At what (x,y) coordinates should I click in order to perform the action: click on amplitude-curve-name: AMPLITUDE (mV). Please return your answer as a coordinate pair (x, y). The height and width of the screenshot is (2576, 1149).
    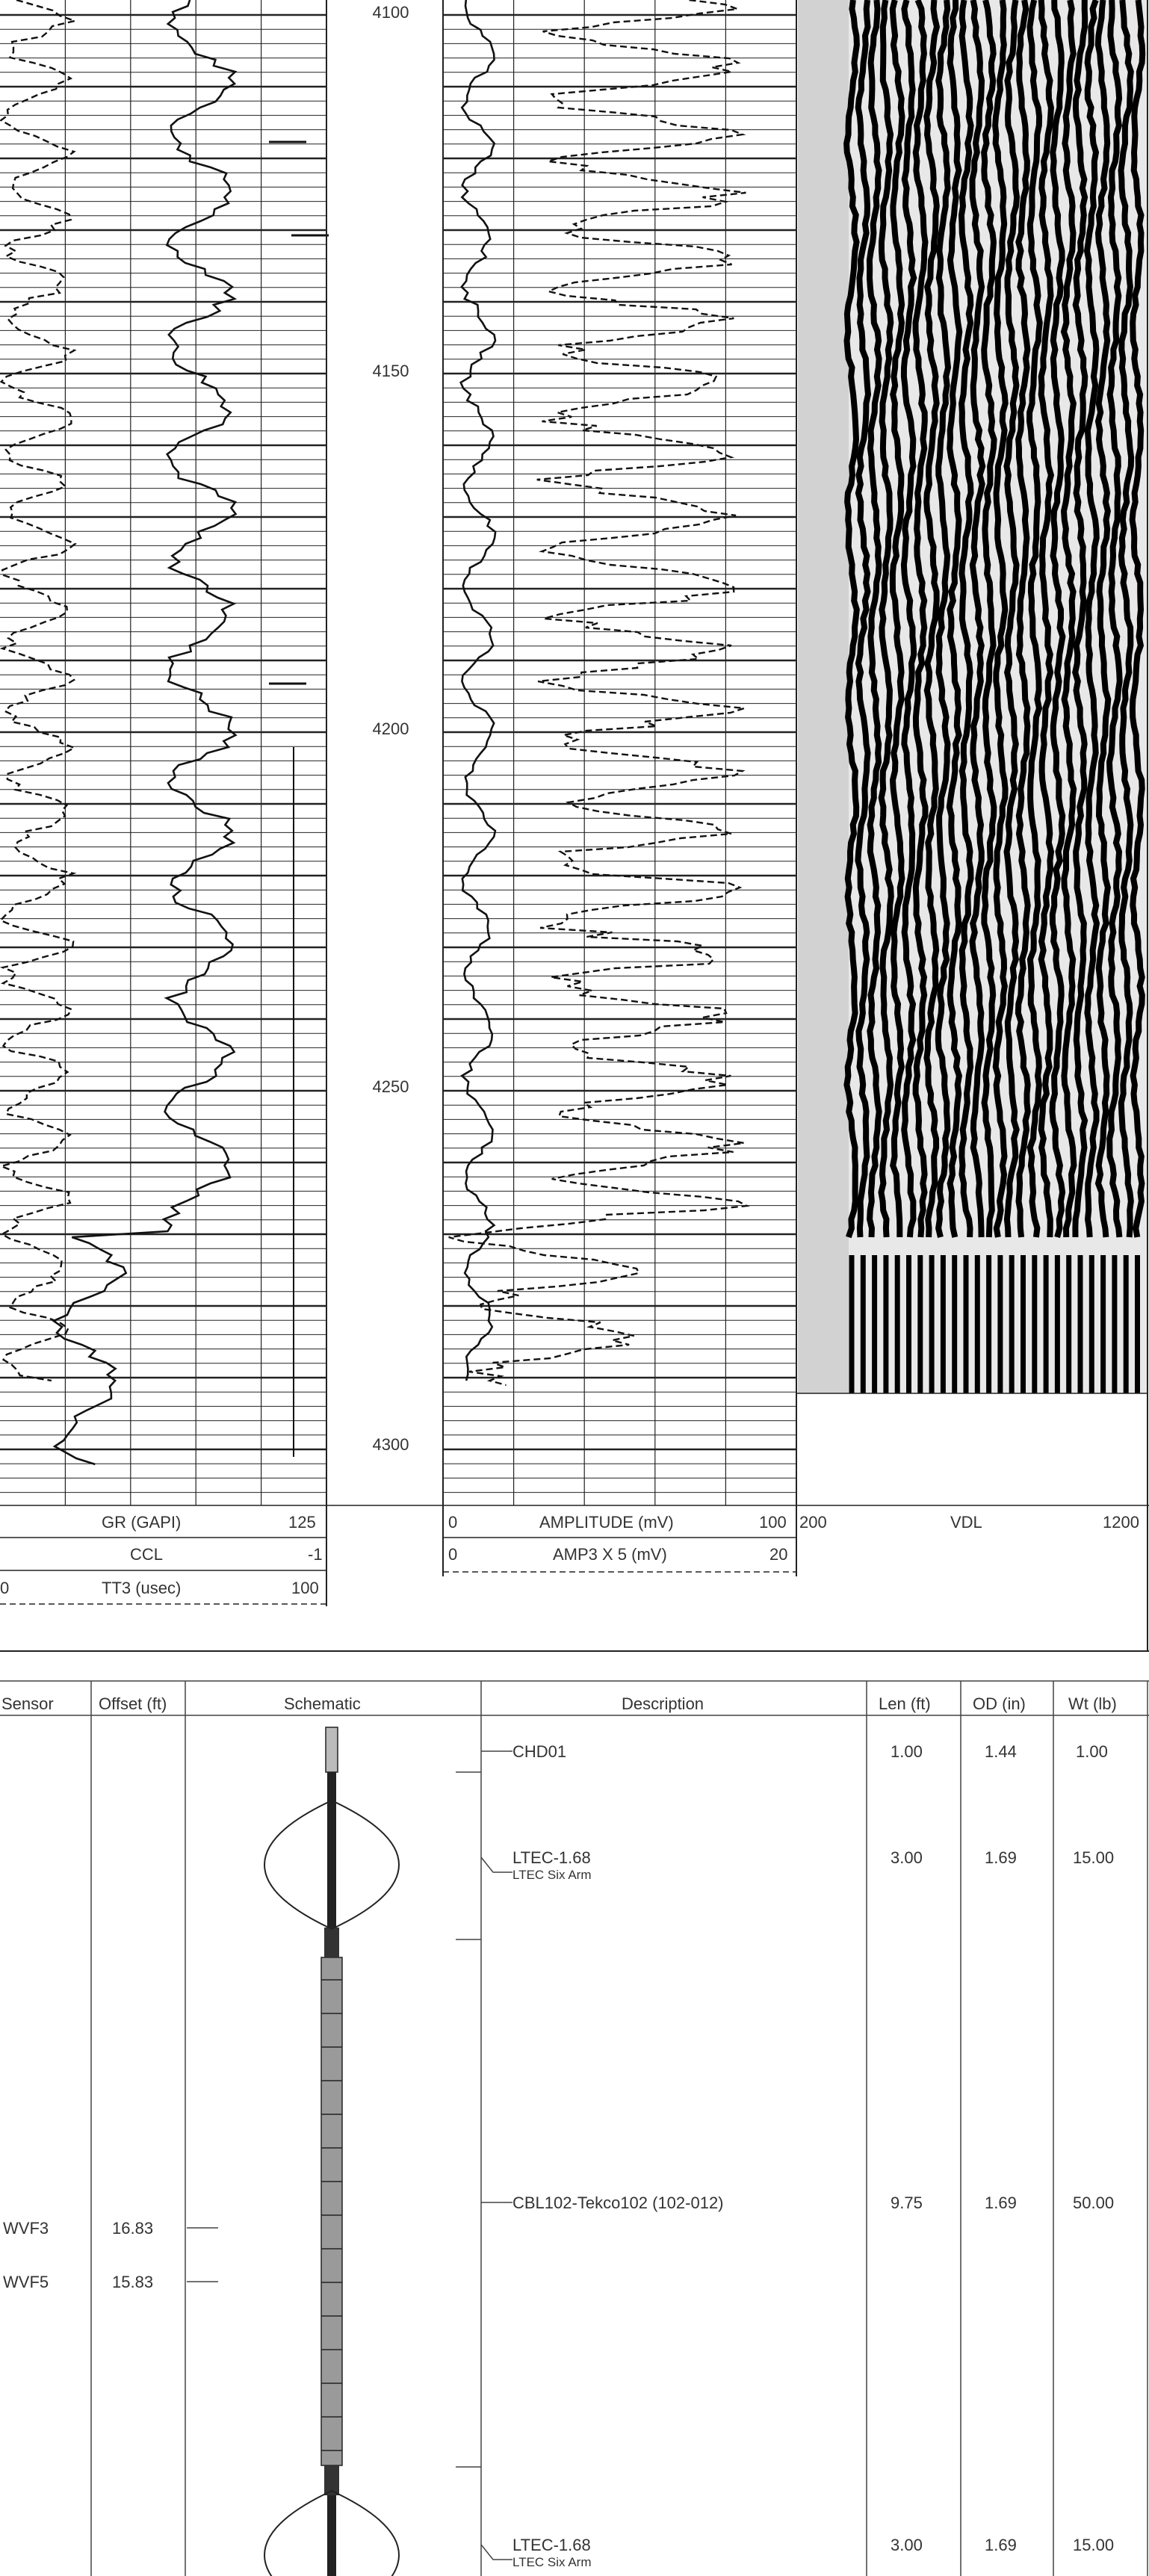
    Looking at the image, I should click on (606, 1522).